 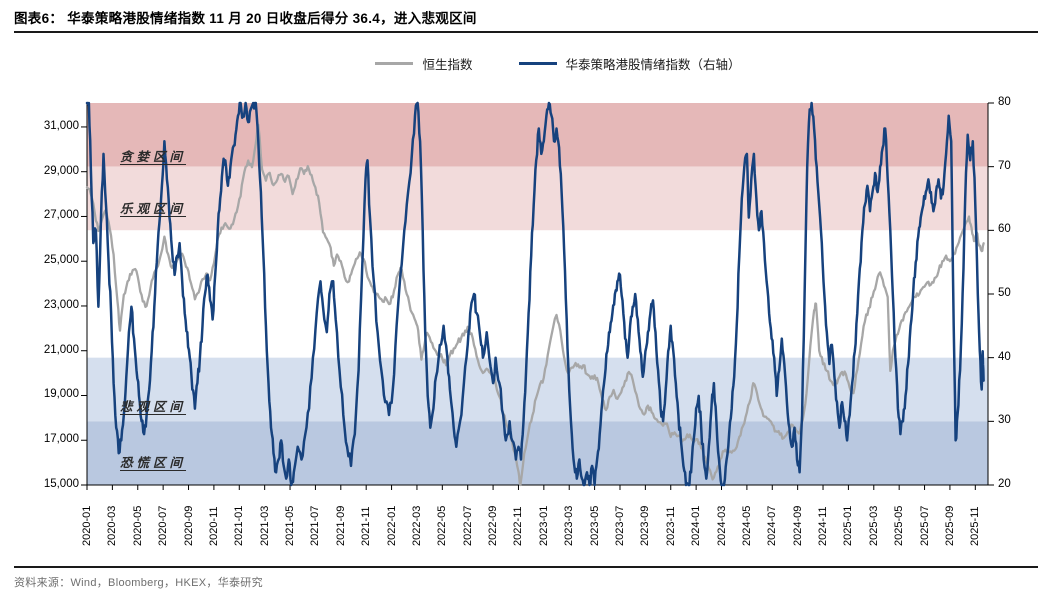 What do you see at coordinates (61, 484) in the screenshot?
I see `y-left-tick-label: 15,000` at bounding box center [61, 484].